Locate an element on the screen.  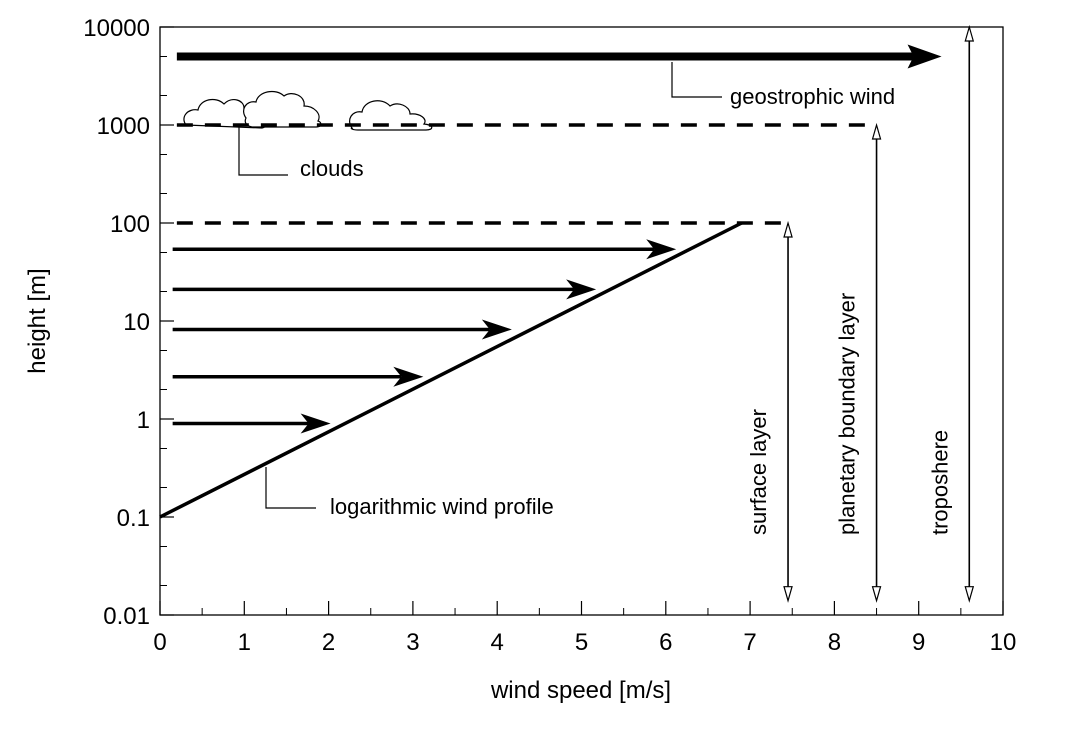
x-axis-label: wind speed [m/s] is located at coordinates (580, 690).